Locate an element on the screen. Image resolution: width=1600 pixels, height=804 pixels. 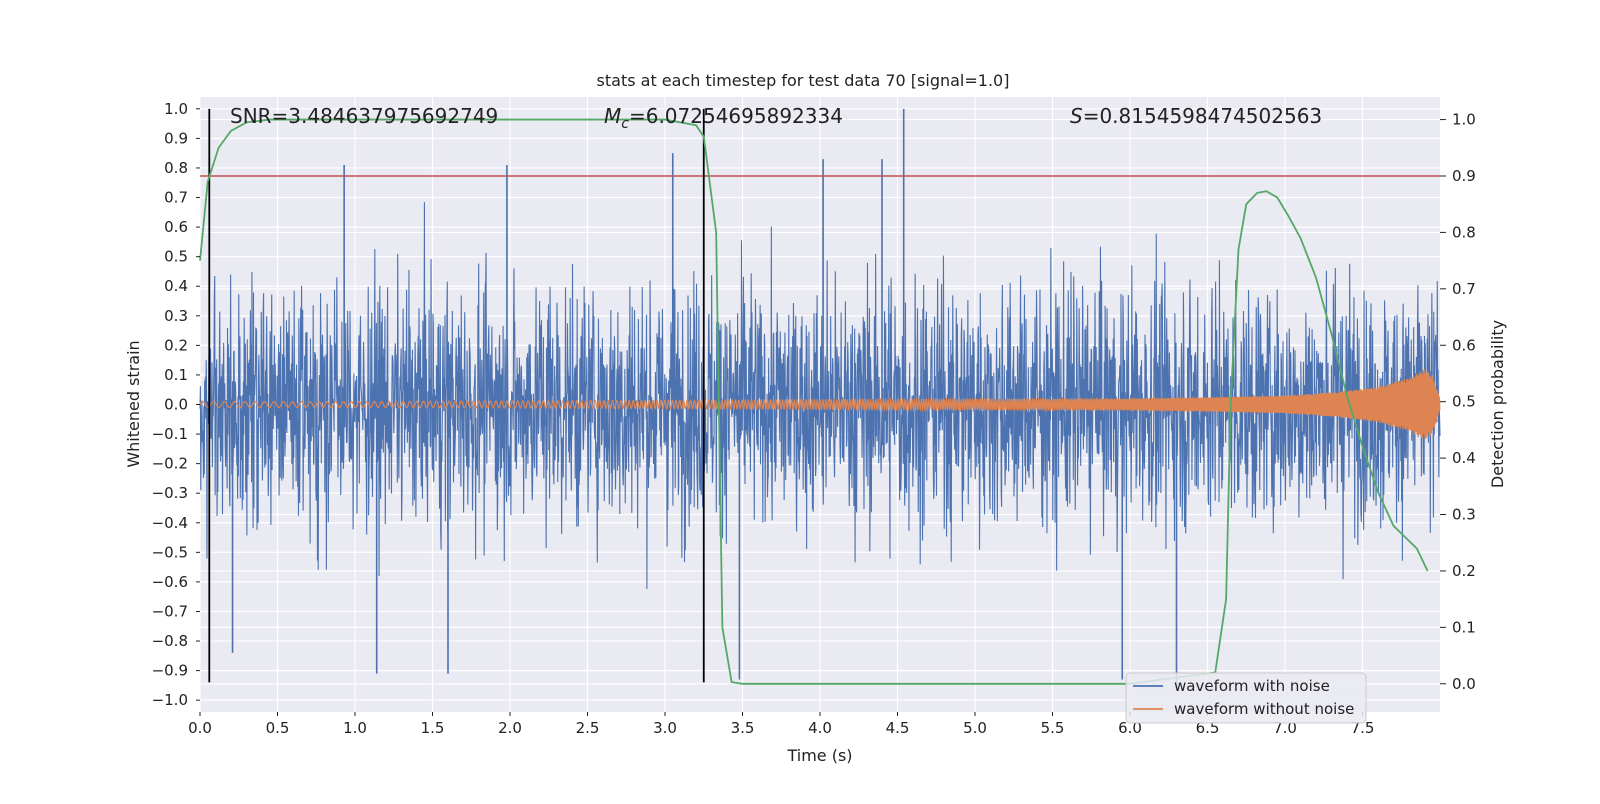
x-axis-label: Time (s) is located at coordinates (819, 755).